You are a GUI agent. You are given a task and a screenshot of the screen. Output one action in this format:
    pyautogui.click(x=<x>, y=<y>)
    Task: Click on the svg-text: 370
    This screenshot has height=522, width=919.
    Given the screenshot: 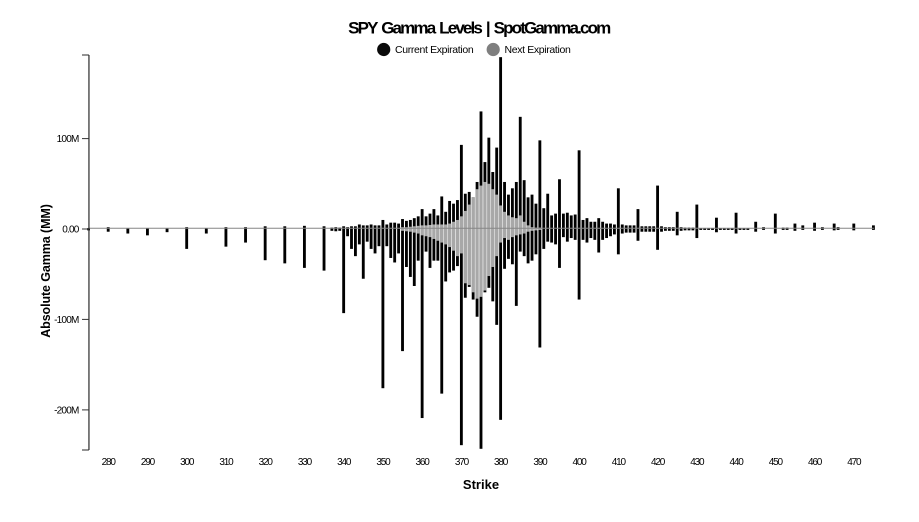 What is the action you would take?
    pyautogui.click(x=462, y=462)
    